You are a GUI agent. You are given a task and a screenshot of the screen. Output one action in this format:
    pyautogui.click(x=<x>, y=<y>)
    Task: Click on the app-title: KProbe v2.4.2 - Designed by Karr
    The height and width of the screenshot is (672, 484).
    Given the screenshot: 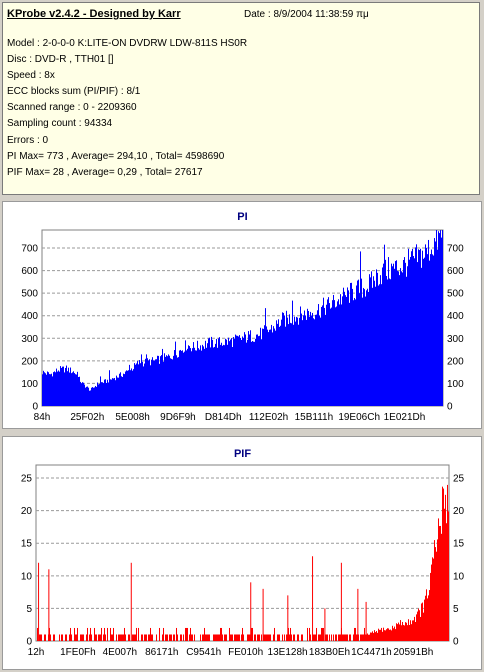 What is the action you would take?
    pyautogui.click(x=94, y=14)
    